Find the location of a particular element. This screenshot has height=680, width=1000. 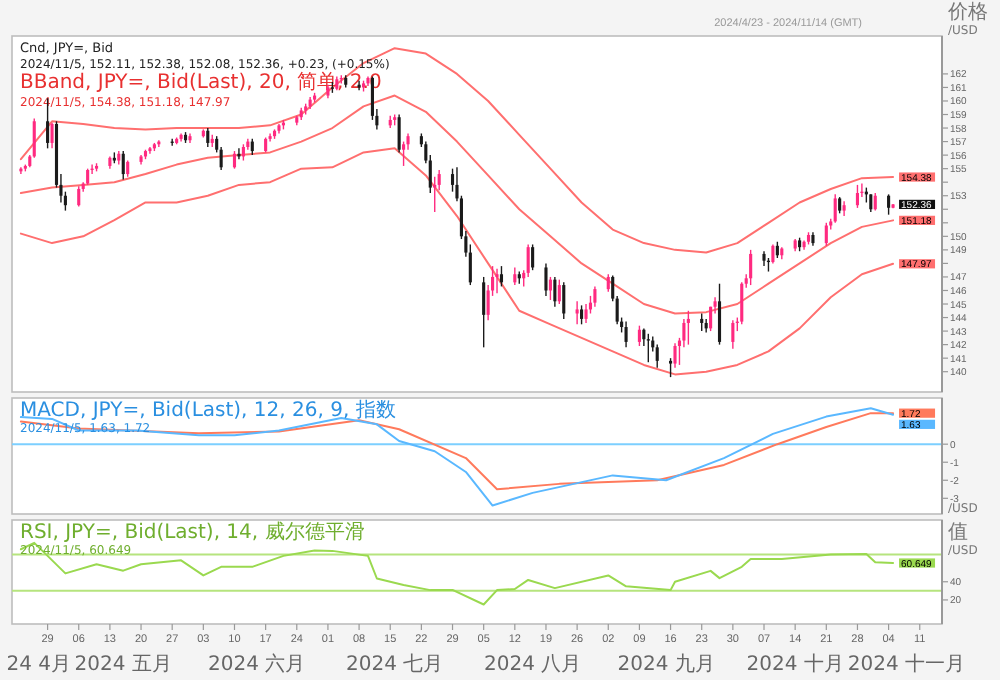

chart-title: MACD, JPY=, Bid(Last), 12, 26, 9, 指数 is located at coordinates (208, 410).